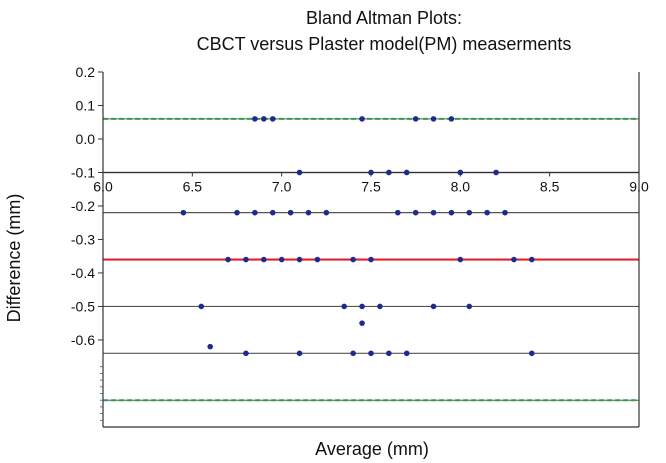  I want to click on x-tick-label: 6.0, so click(103, 186).